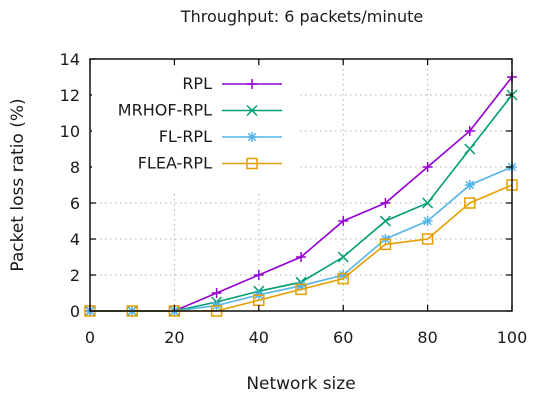 The image size is (533, 396). I want to click on y-tick-label: 10, so click(70, 131).